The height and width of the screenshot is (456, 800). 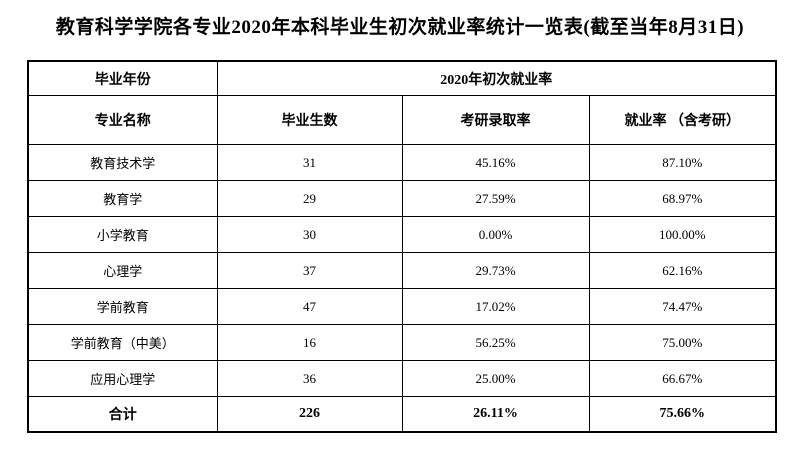 What do you see at coordinates (309, 414) in the screenshot?
I see `cell-total-graduates: 226` at bounding box center [309, 414].